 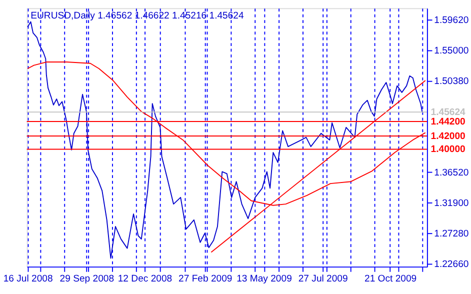 I want to click on y-tick-label: 1.59620, so click(x=451, y=20).